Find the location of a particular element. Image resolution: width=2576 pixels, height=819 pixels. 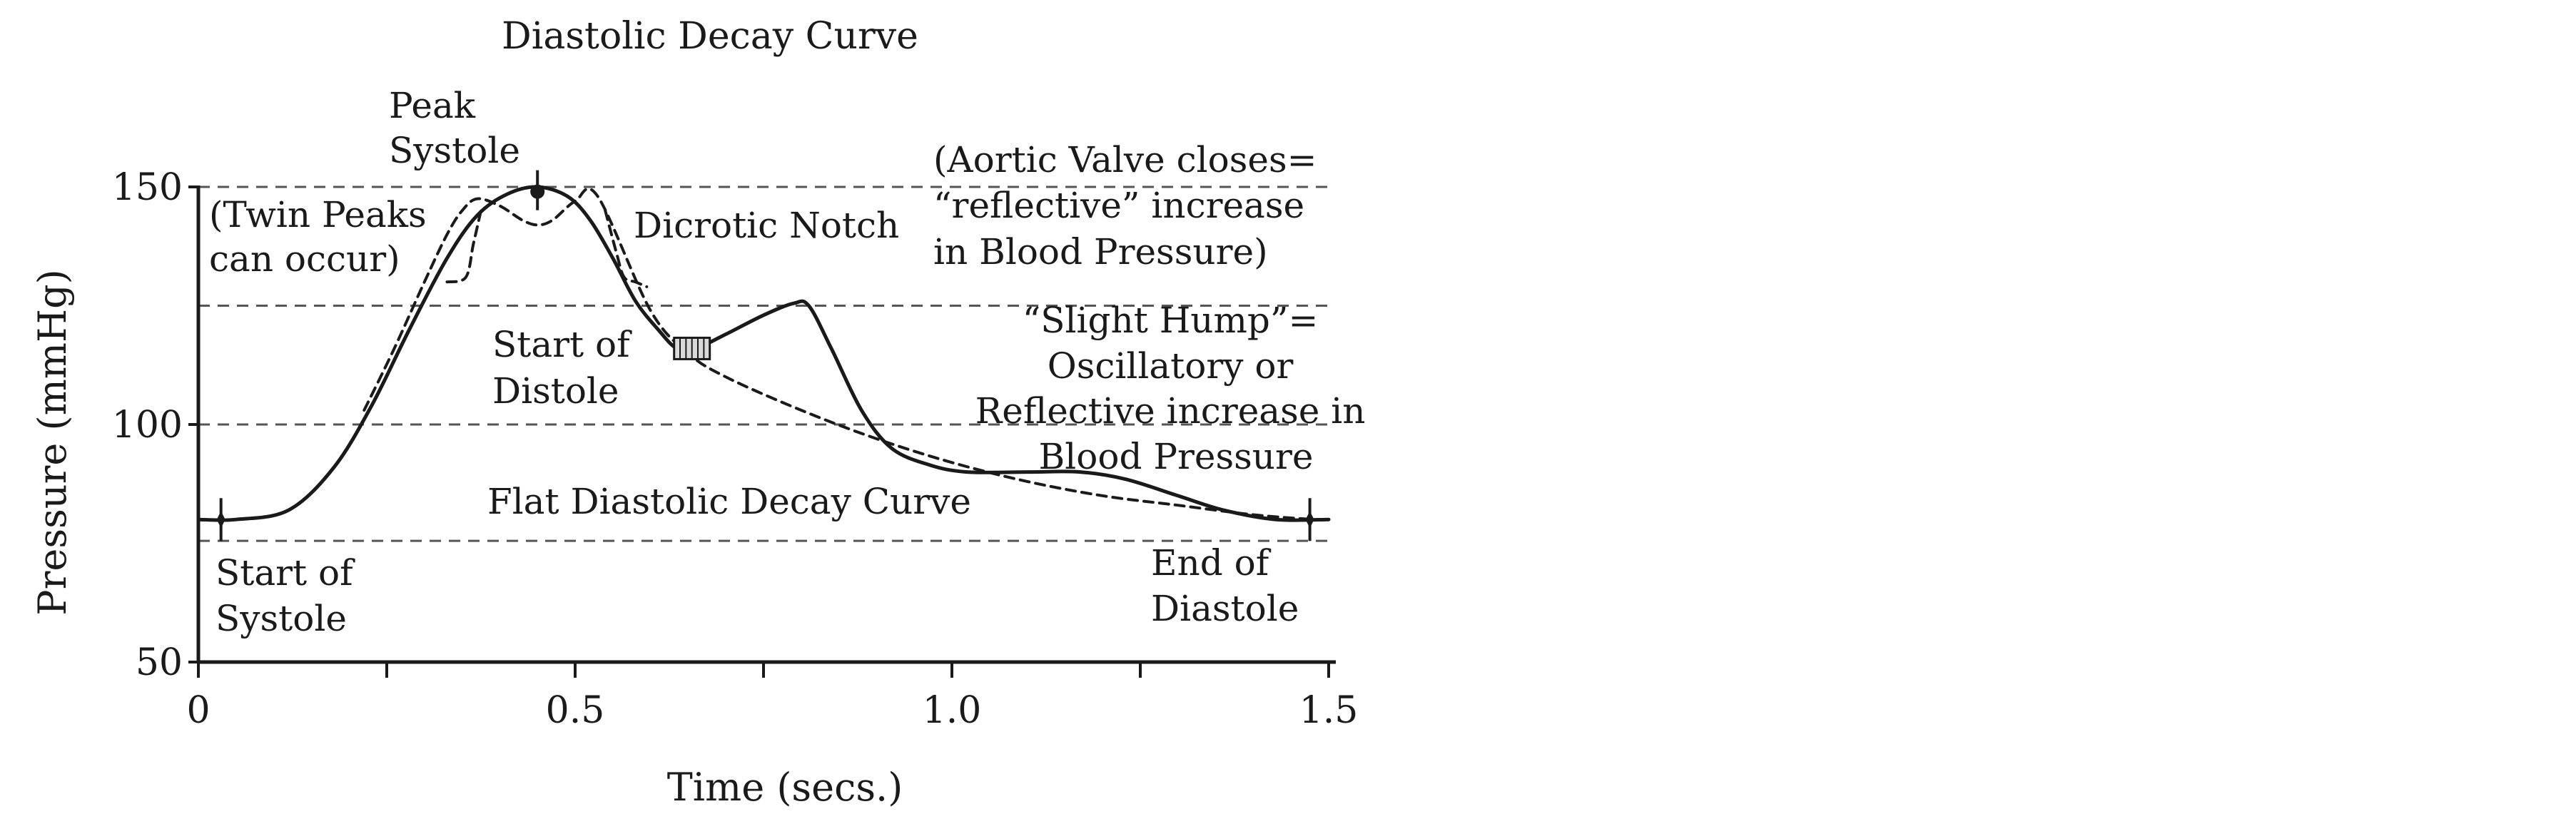

annotation-start-of-distole-line-2: Distole is located at coordinates (555, 391).